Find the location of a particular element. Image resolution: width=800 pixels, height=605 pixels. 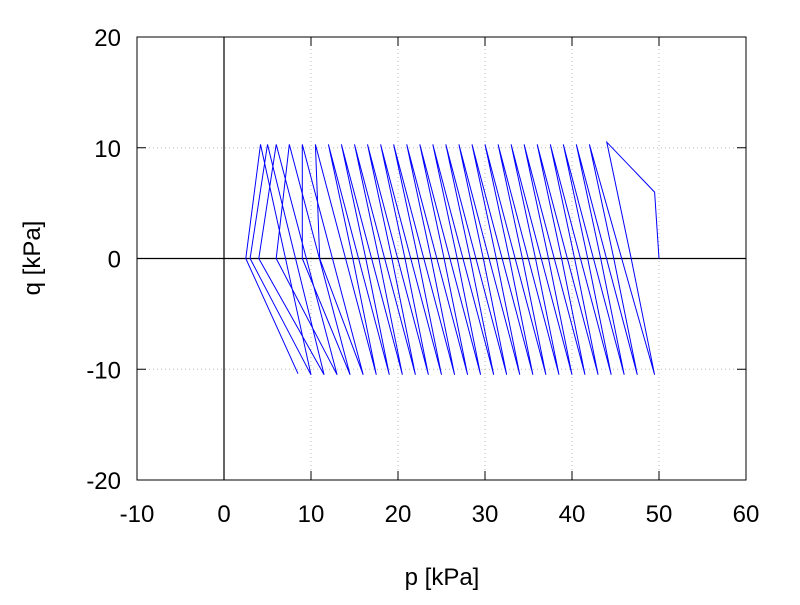

x-tick-label: 40 is located at coordinates (572, 514).